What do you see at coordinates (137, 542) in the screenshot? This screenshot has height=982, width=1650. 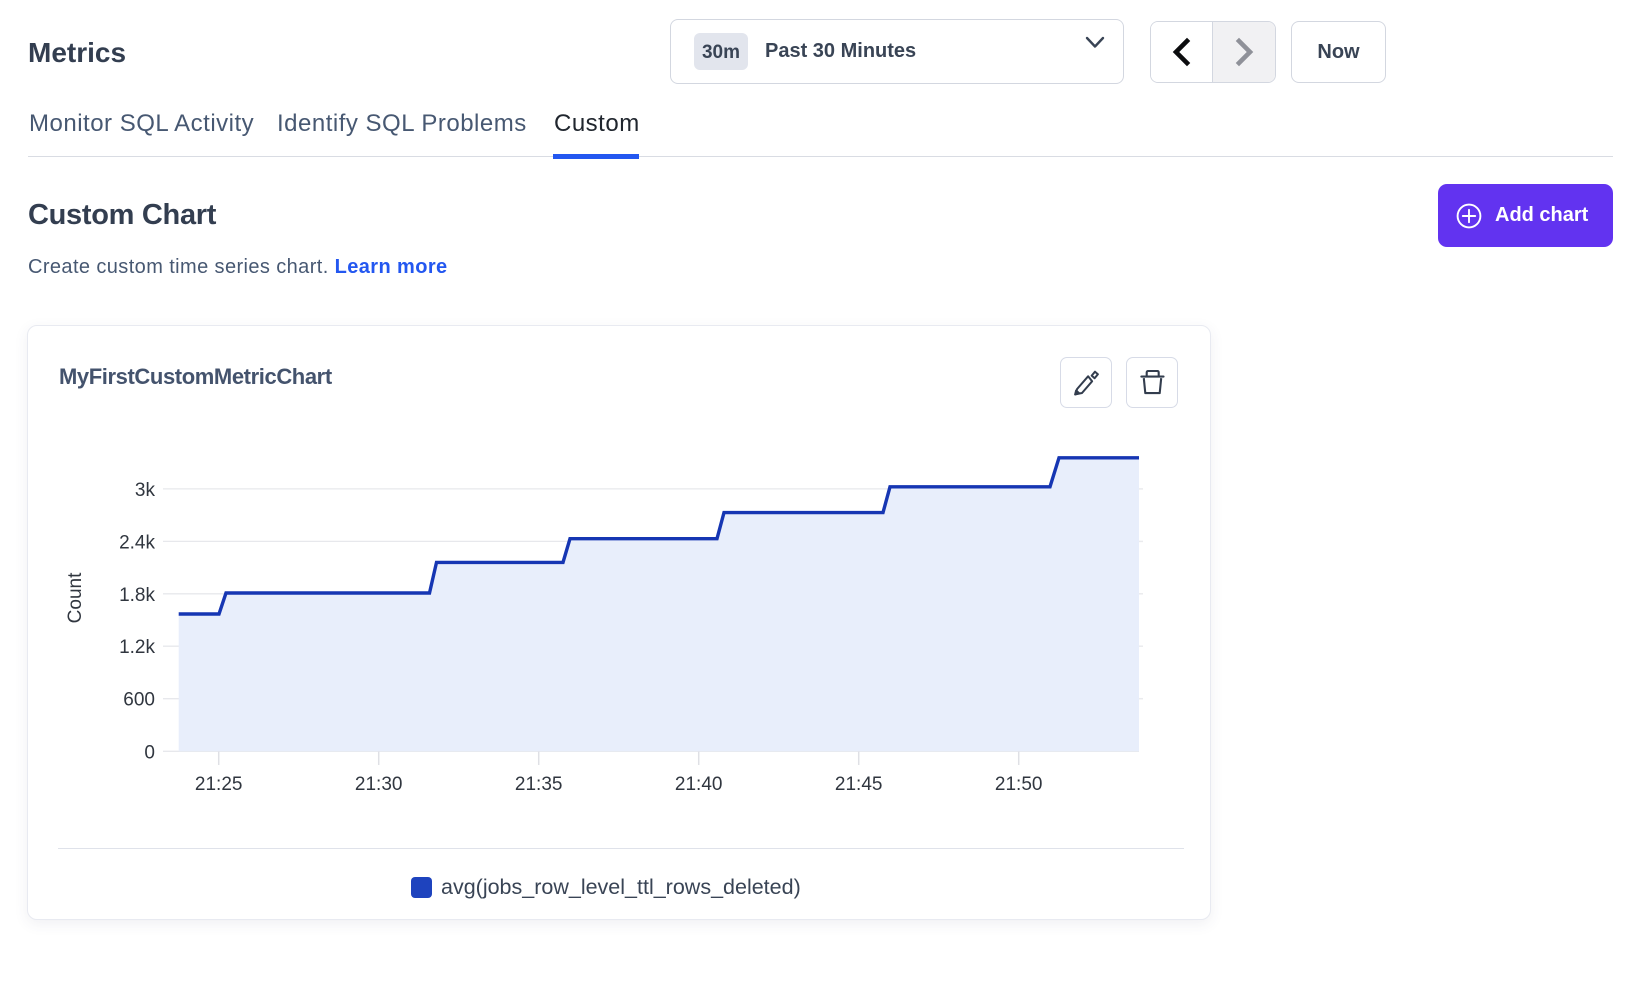 I see `svg-text: 2.4k` at bounding box center [137, 542].